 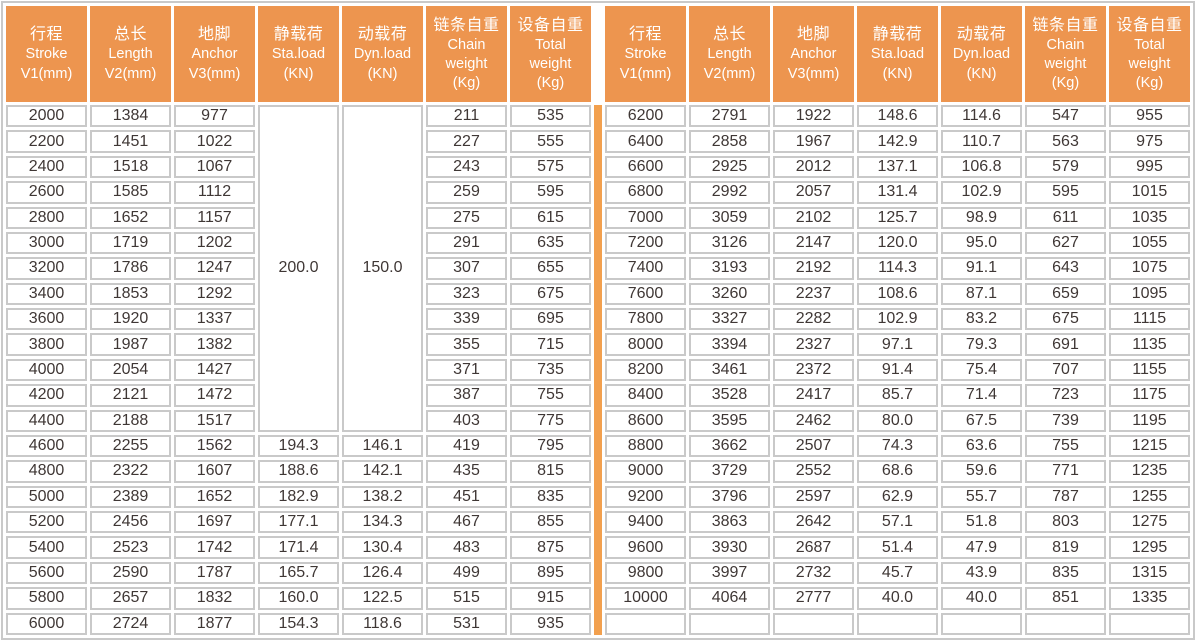 I want to click on right-anchor-cell: 2507, so click(x=813, y=446).